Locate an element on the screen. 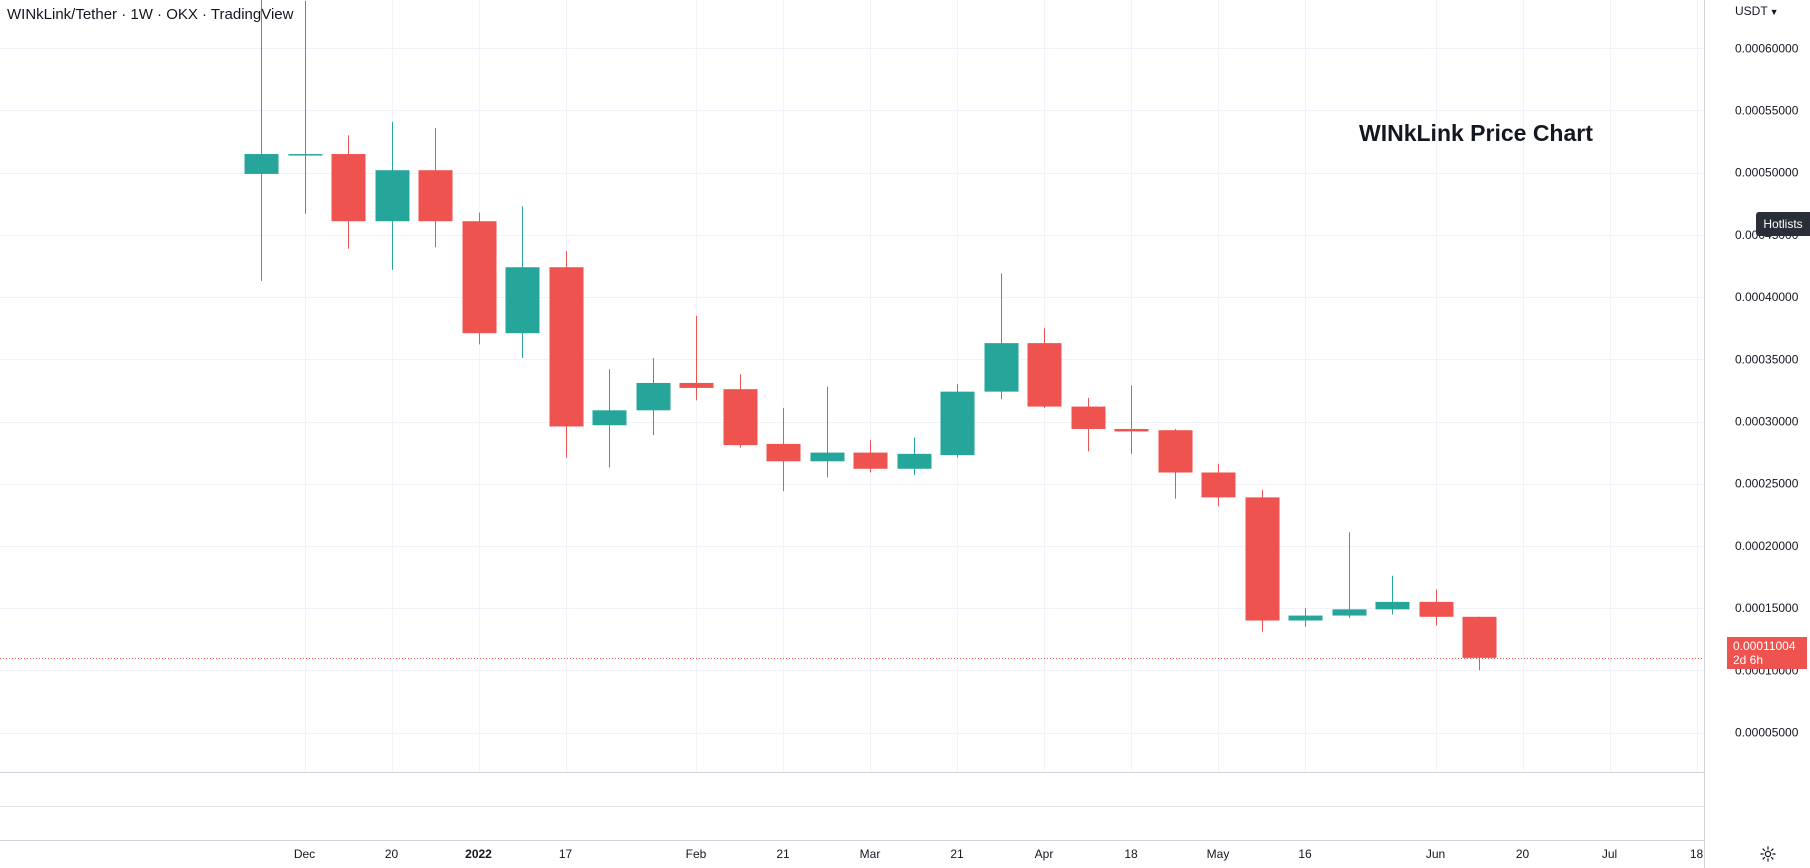 This screenshot has height=868, width=1810. y-tick-label: 0.00060000 is located at coordinates (1767, 48).